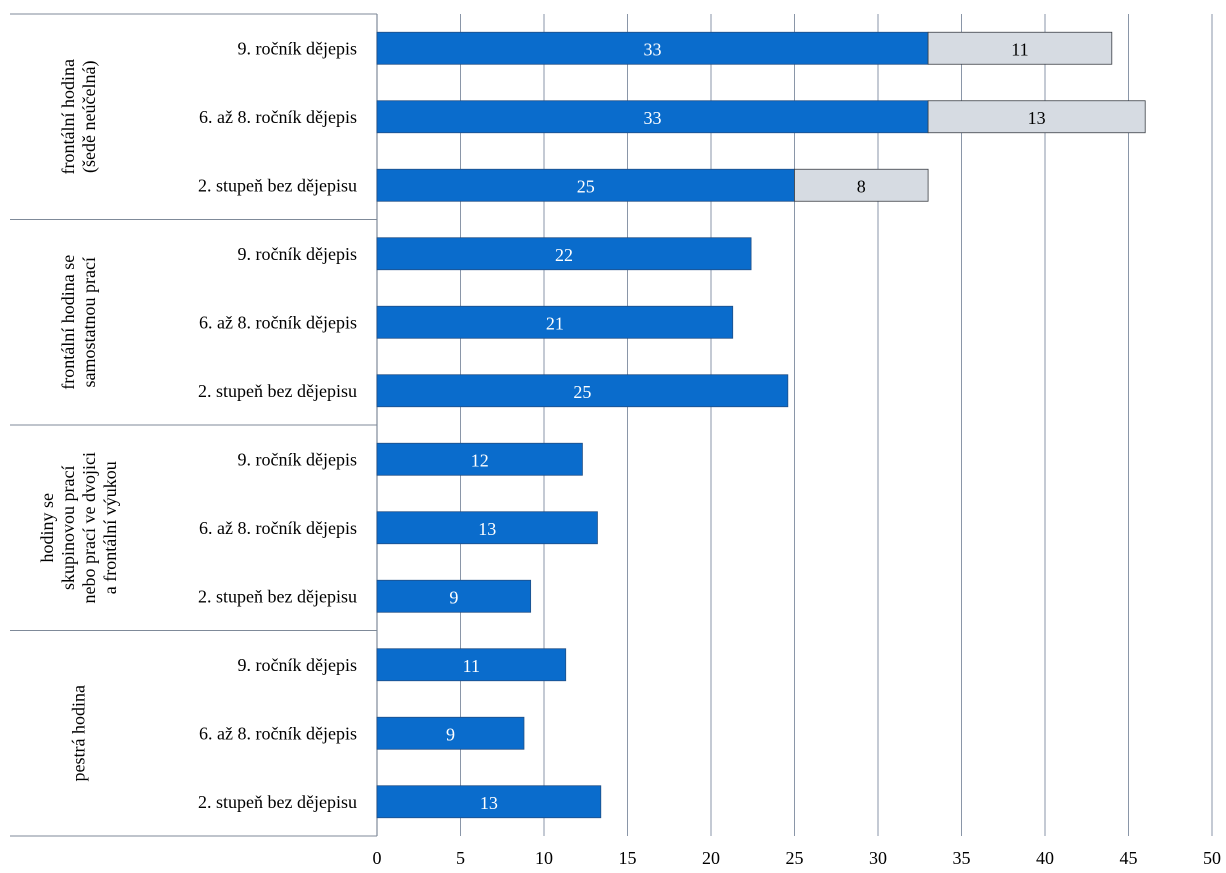  What do you see at coordinates (89, 117) in the screenshot?
I see `group-label: (šedě neúčelná)` at bounding box center [89, 117].